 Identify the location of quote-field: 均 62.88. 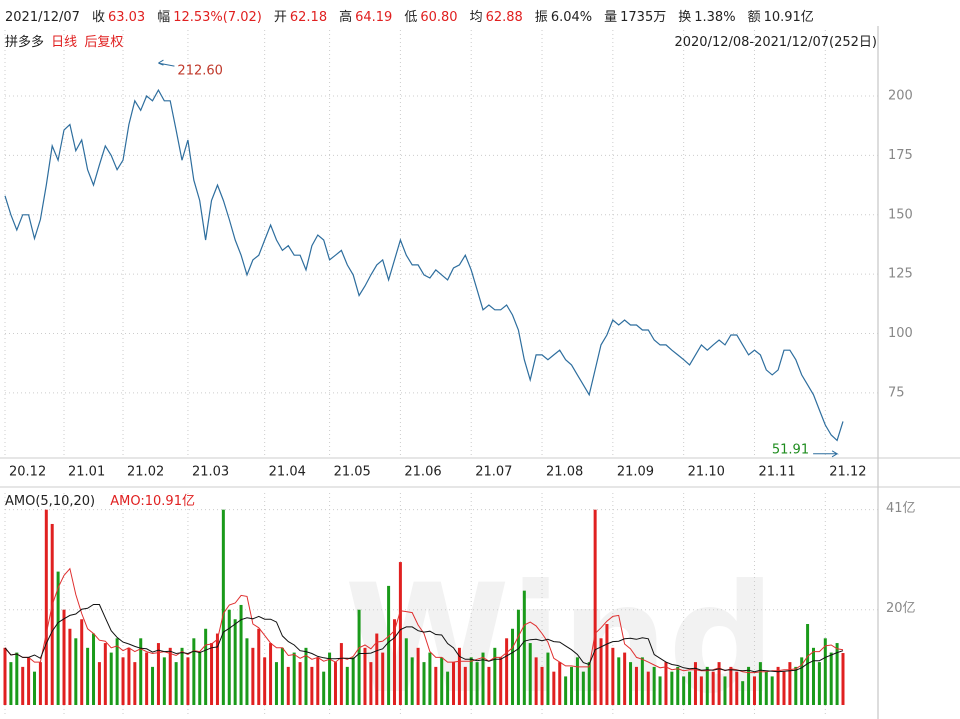
(498, 17).